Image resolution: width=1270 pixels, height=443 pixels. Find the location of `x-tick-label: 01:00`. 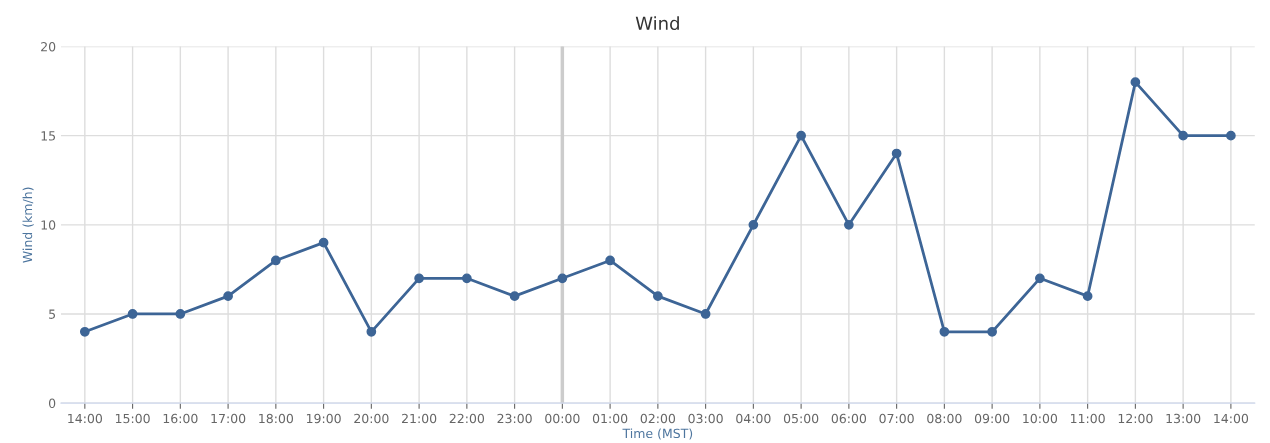

x-tick-label: 01:00 is located at coordinates (610, 418).